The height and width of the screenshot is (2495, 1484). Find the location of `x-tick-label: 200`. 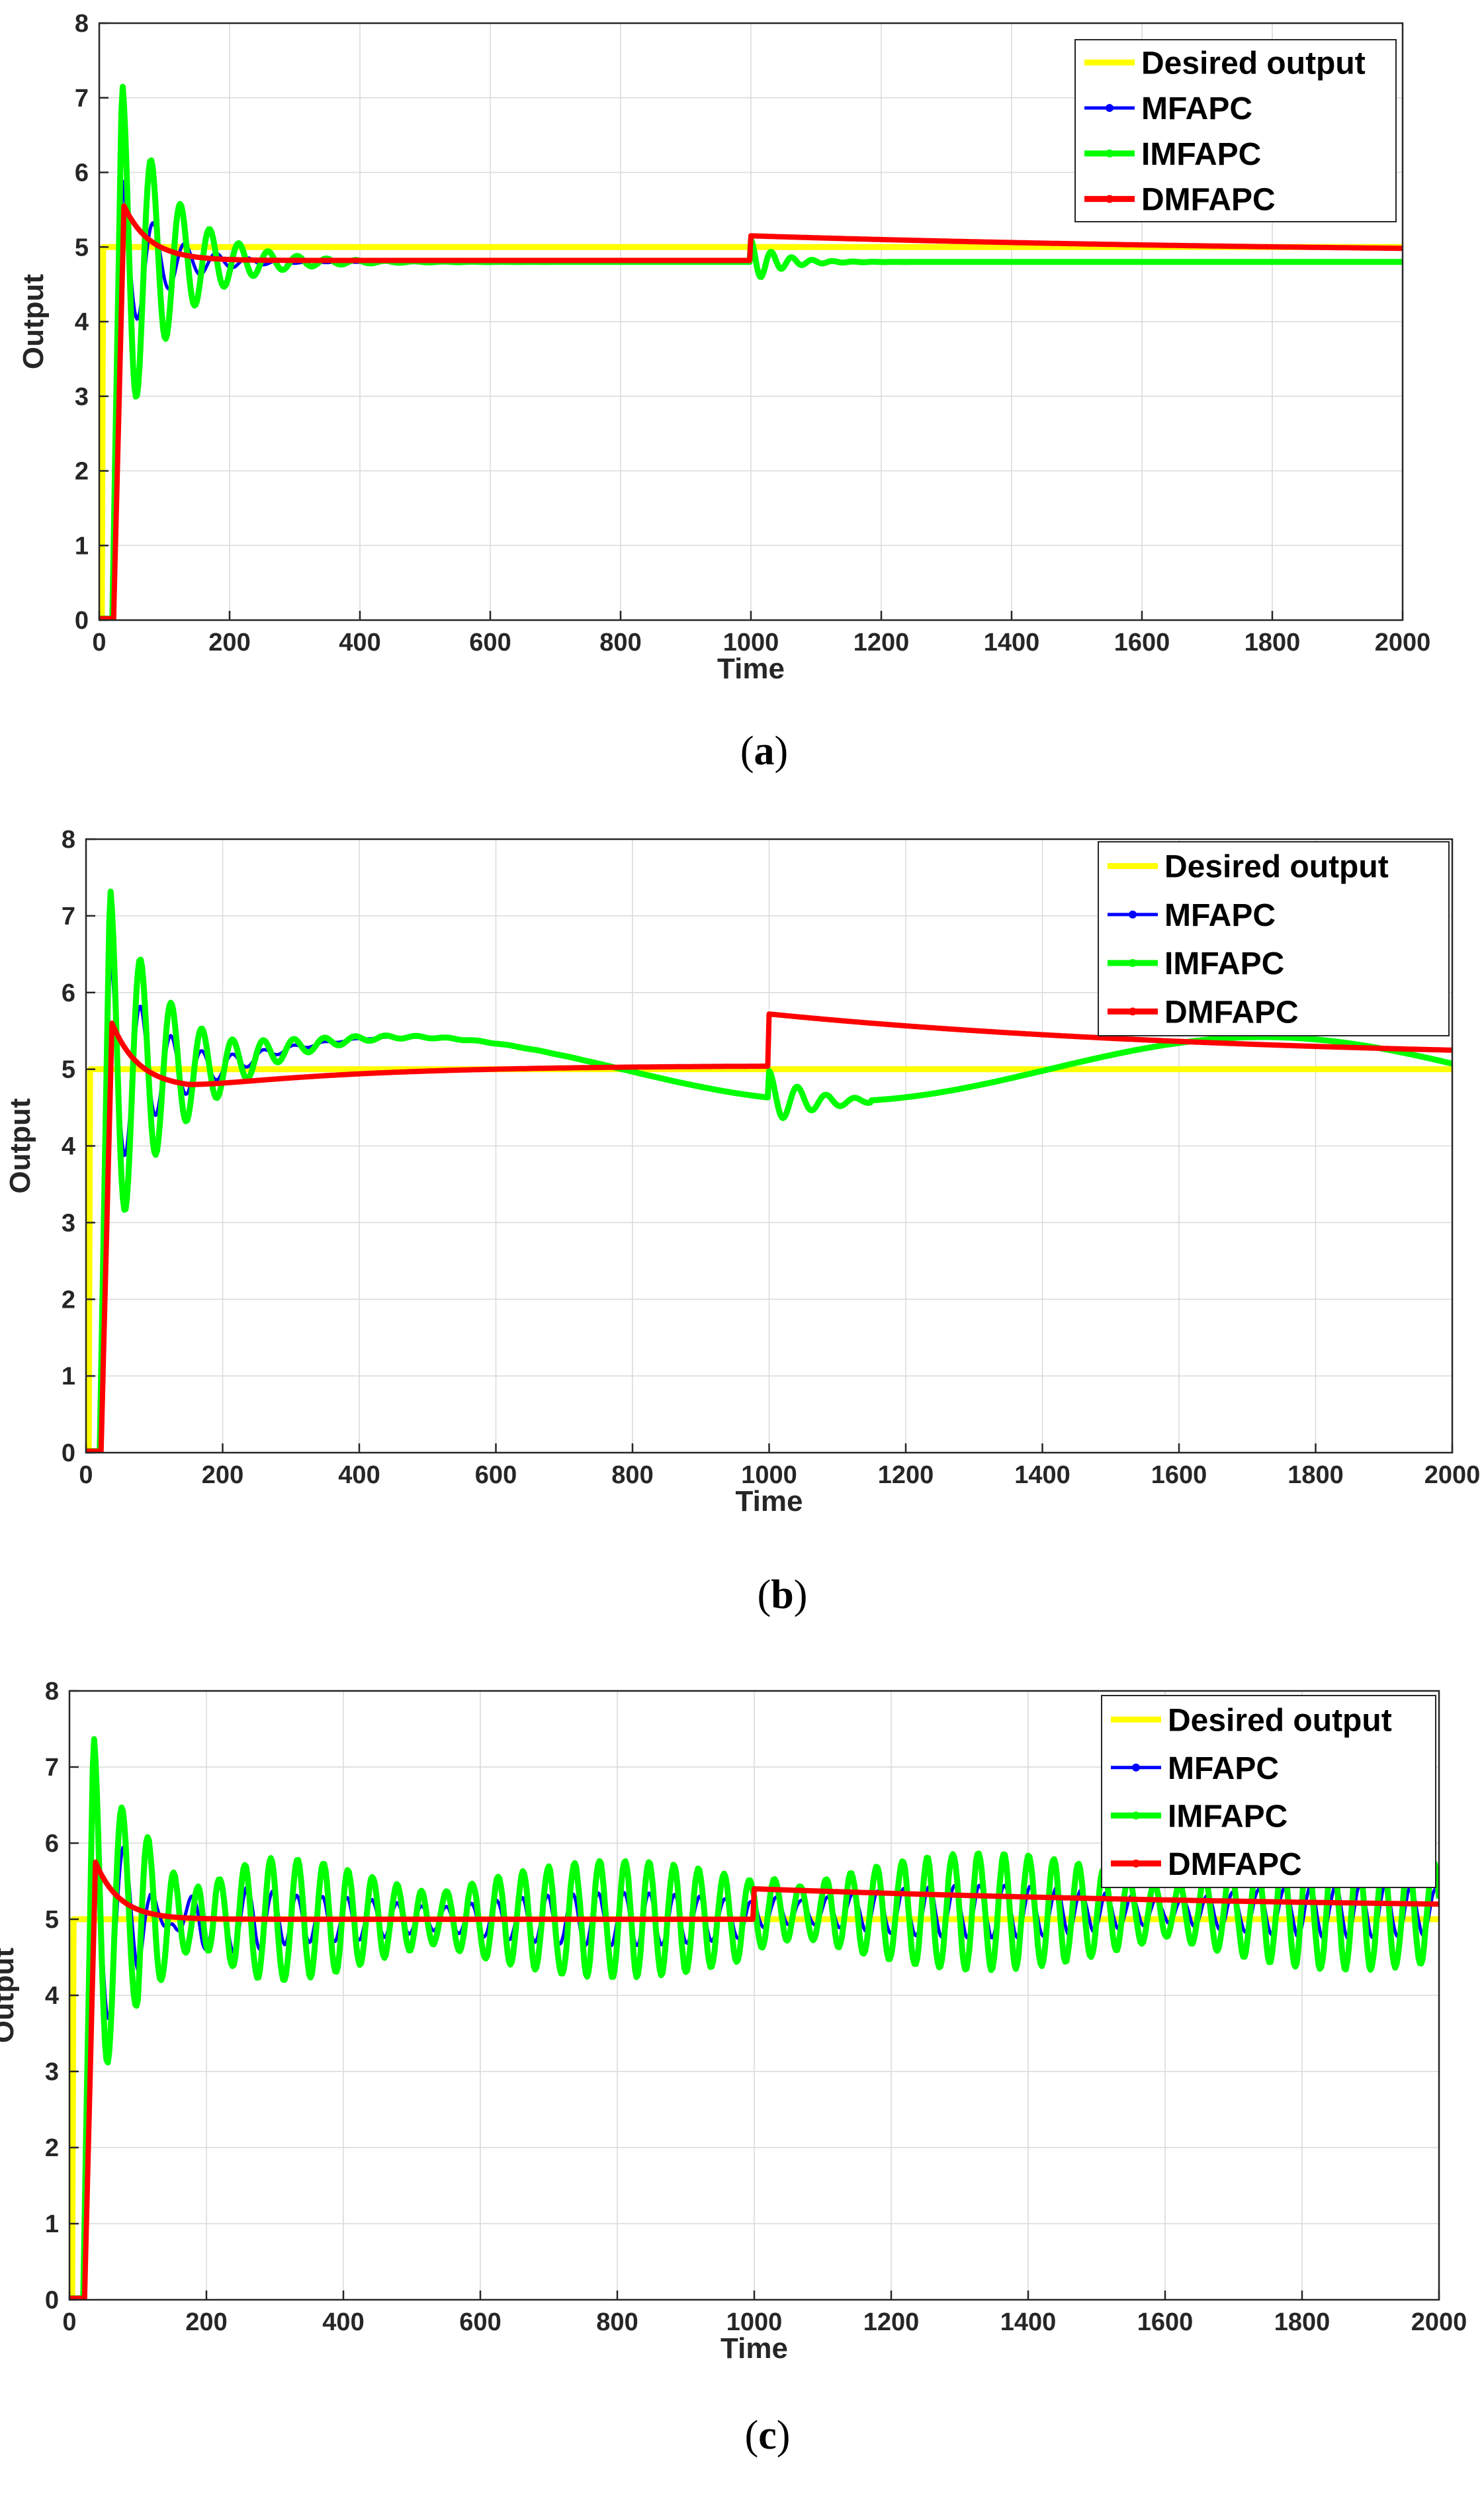

x-tick-label: 200 is located at coordinates (206, 2322).